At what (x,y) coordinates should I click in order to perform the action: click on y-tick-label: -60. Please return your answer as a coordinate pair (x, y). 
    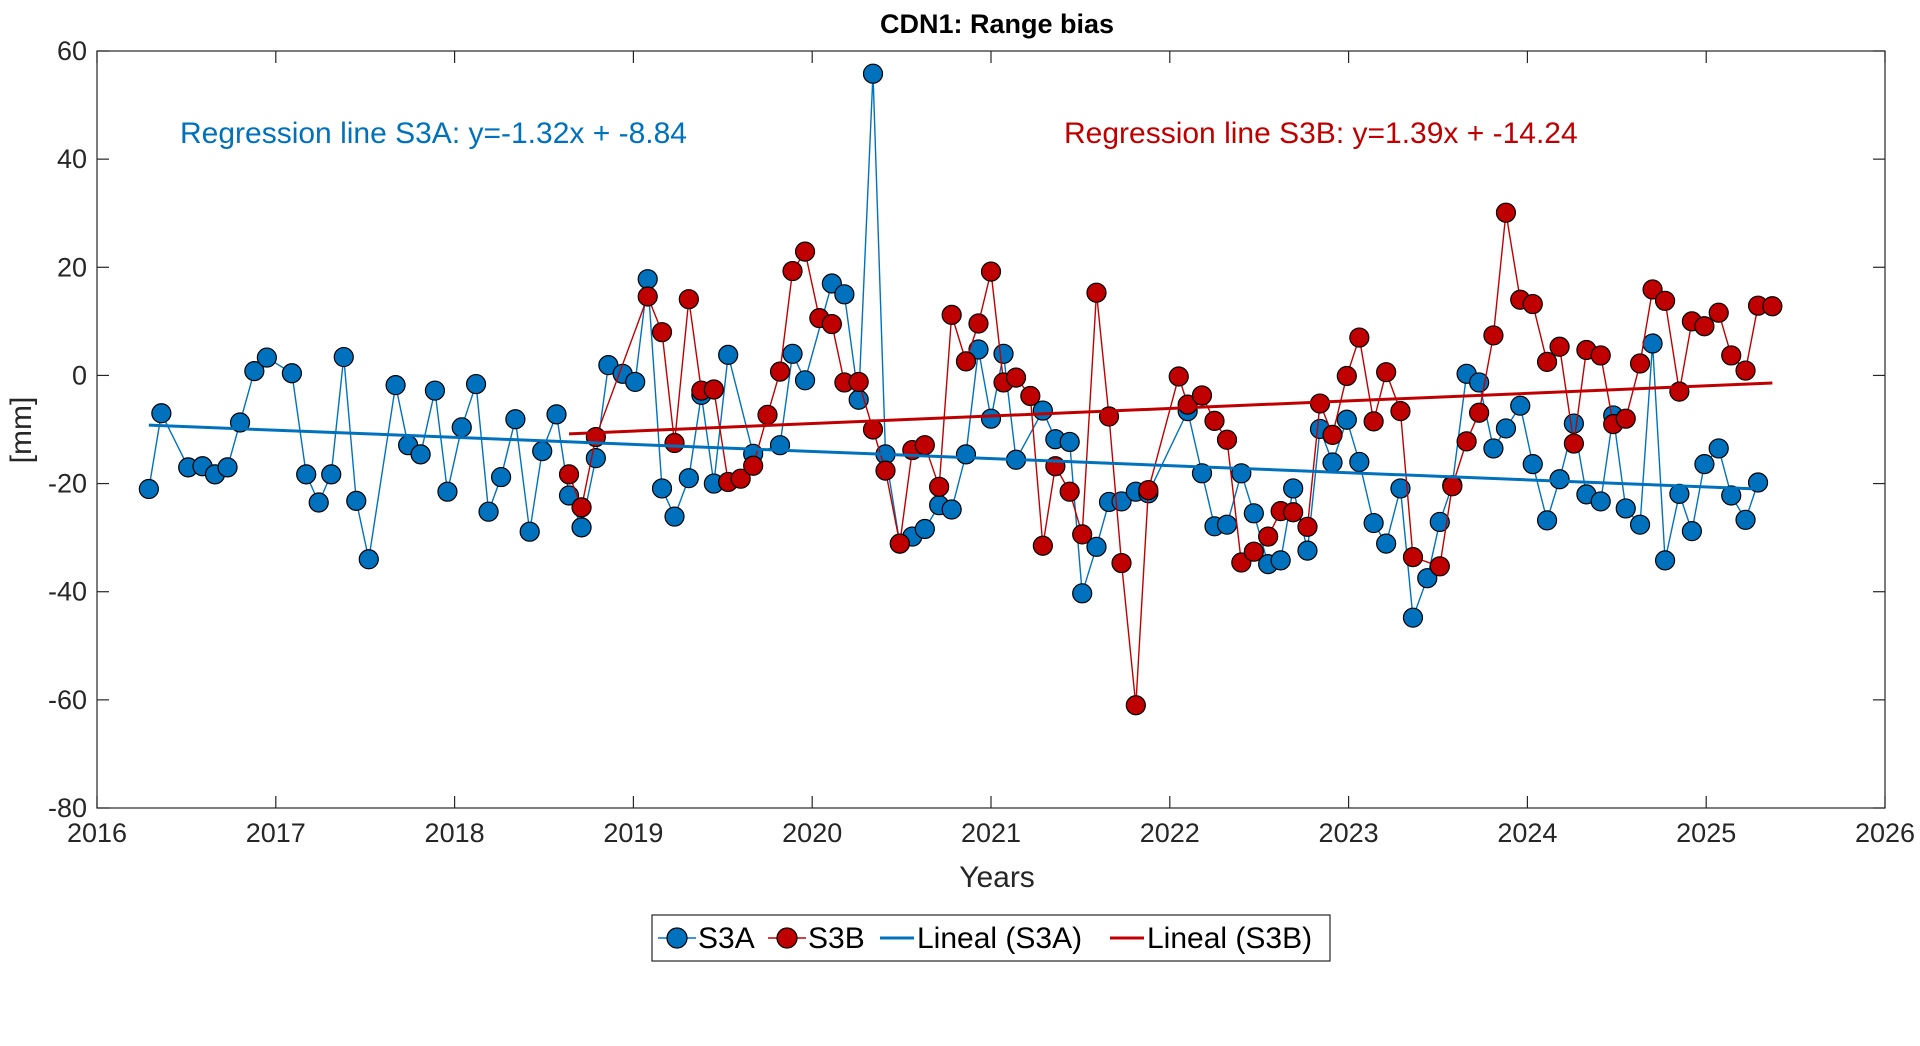
    Looking at the image, I should click on (67, 700).